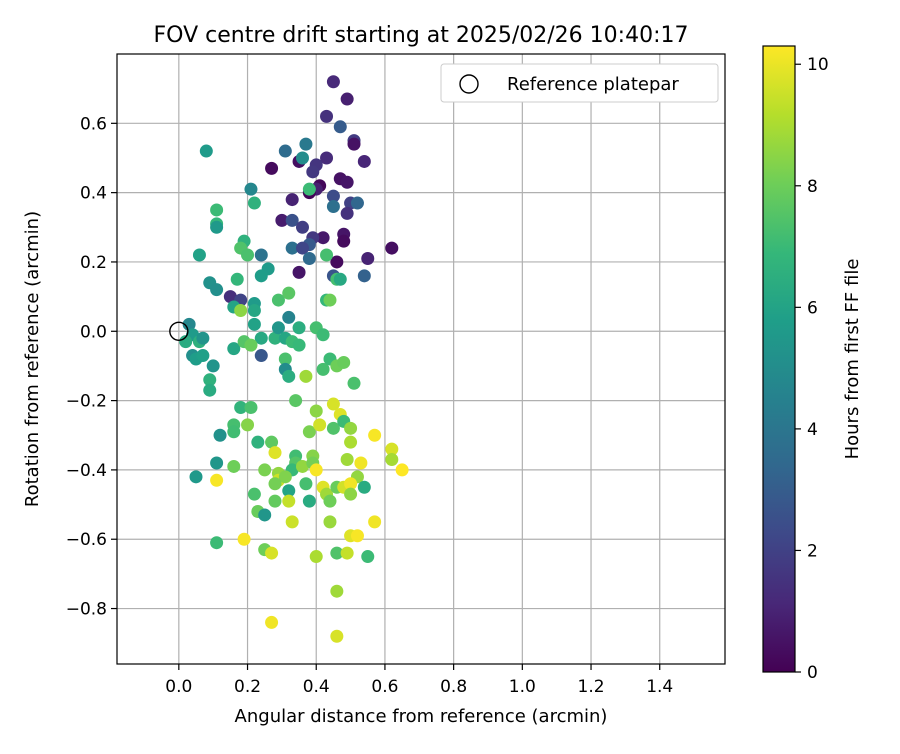 The width and height of the screenshot is (900, 754). What do you see at coordinates (178, 687) in the screenshot?
I see `x-tick-label: 0.0` at bounding box center [178, 687].